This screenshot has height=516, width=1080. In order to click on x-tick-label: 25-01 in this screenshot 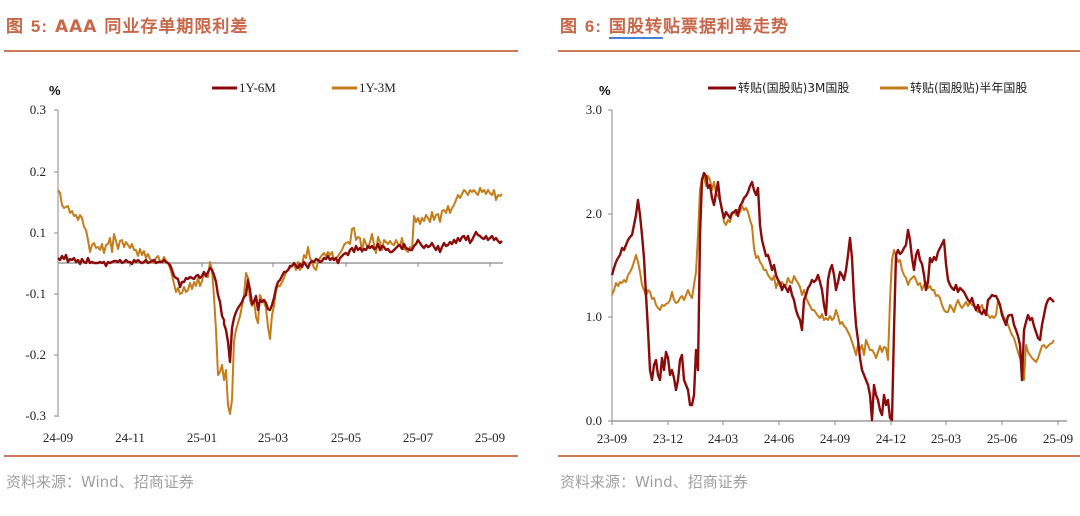, I will do `click(202, 437)`.